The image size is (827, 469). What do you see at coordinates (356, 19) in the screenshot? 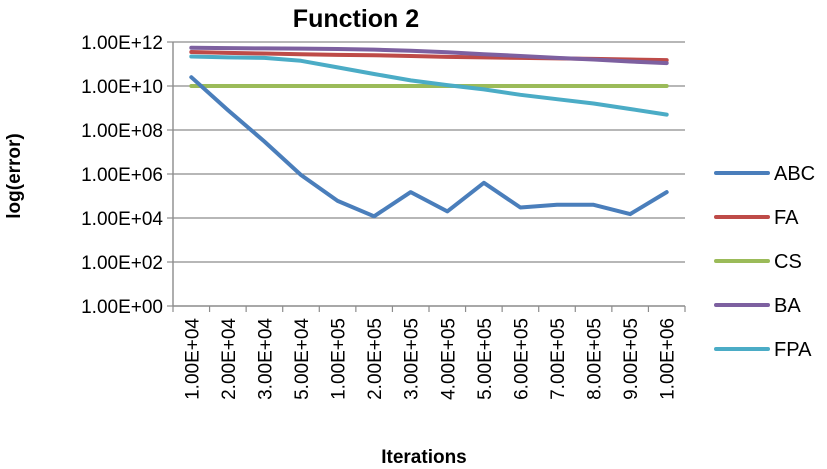
I see `chart-title: Function 2` at bounding box center [356, 19].